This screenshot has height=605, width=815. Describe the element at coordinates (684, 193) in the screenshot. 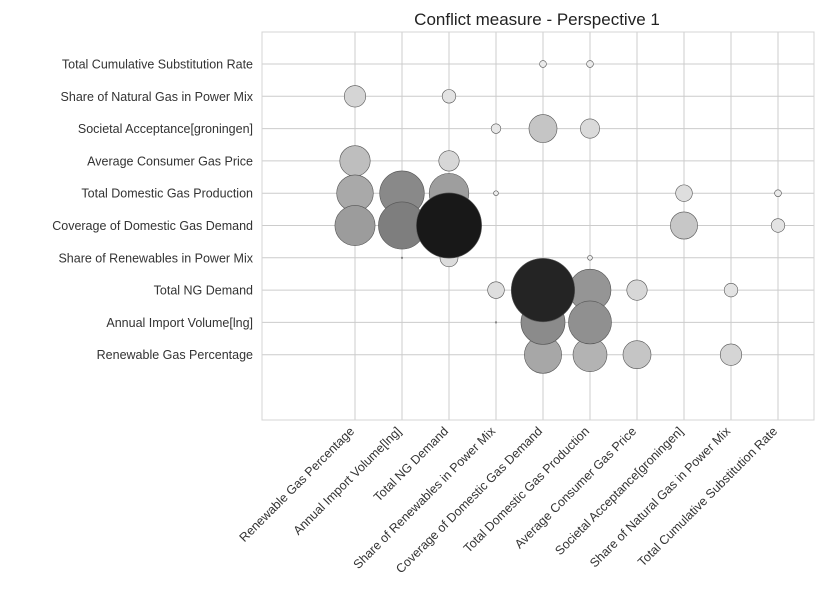

I see `bubble-societal-acceptance-groningen-vs-total-domestic-gas-production` at that location.